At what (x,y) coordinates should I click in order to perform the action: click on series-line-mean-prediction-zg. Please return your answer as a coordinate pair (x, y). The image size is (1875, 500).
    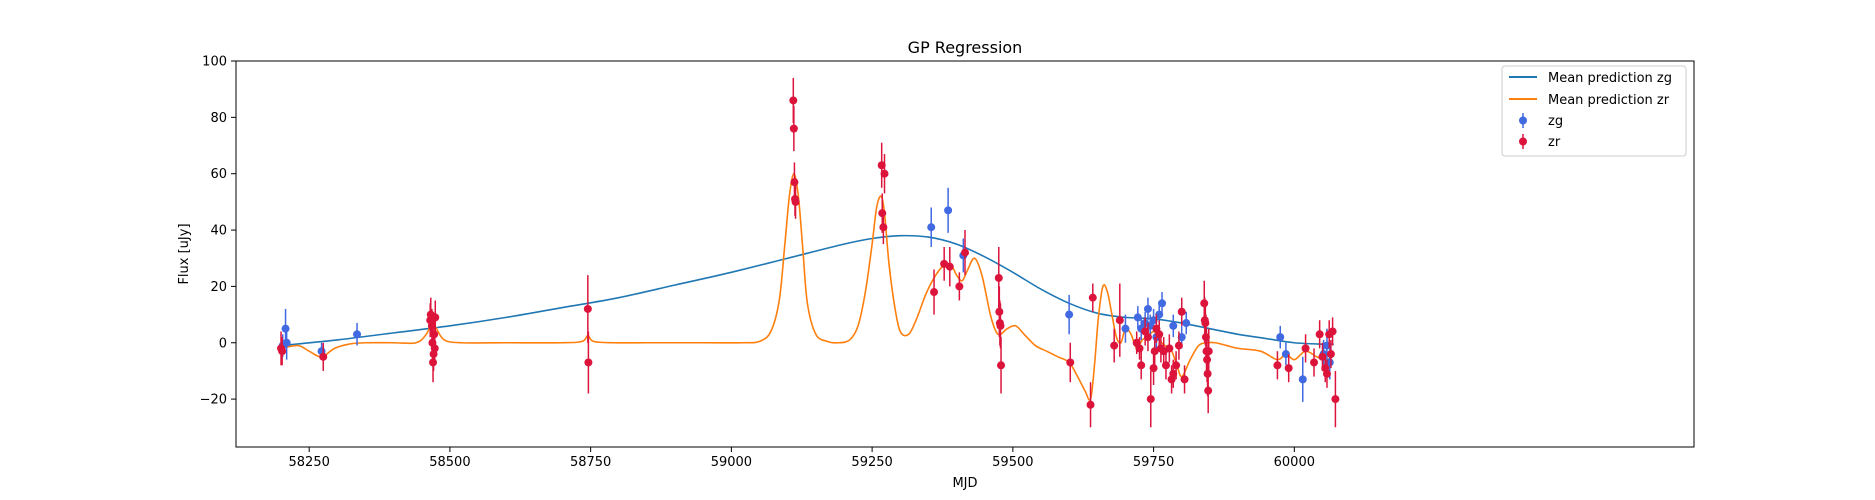
    Looking at the image, I should click on (807, 290).